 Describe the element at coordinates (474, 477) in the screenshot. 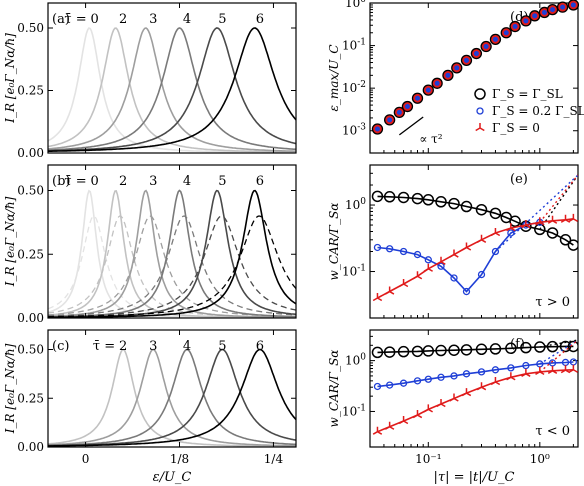

I see `x-axis-label: |τ| = |t|/U_C` at that location.